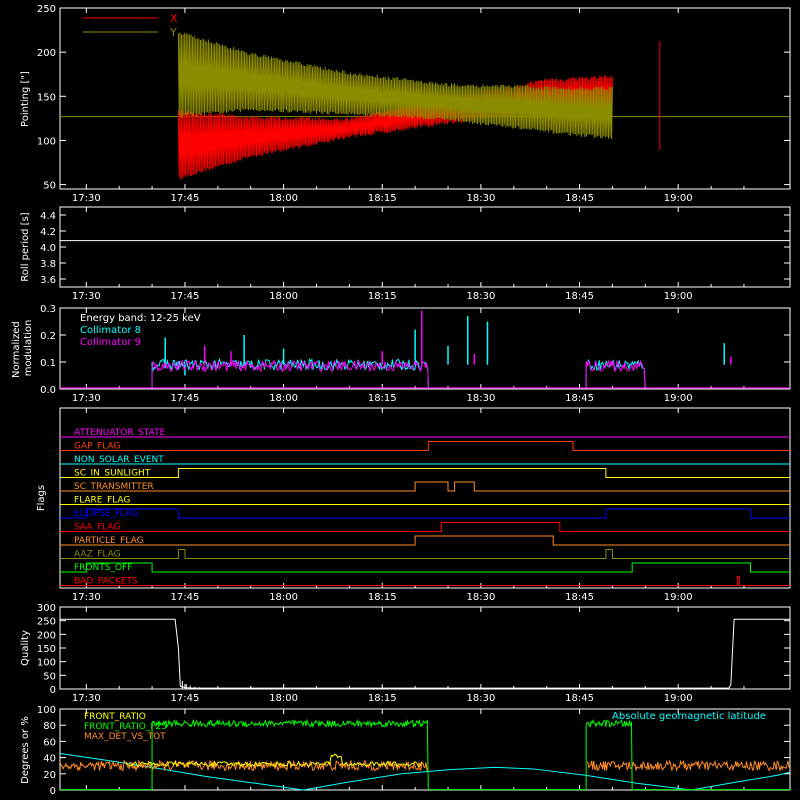  I want to click on y-tick-label: 20, so click(49, 775).